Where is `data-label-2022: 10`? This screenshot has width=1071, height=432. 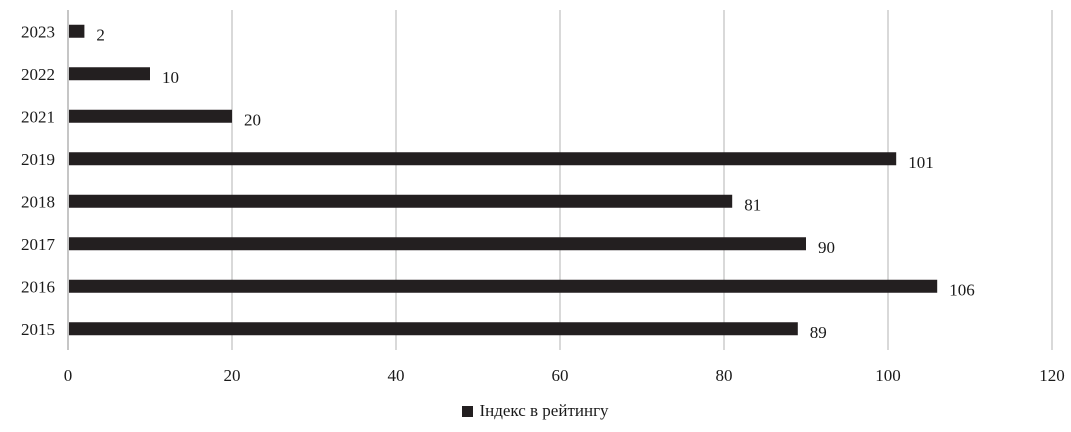 data-label-2022: 10 is located at coordinates (170, 77).